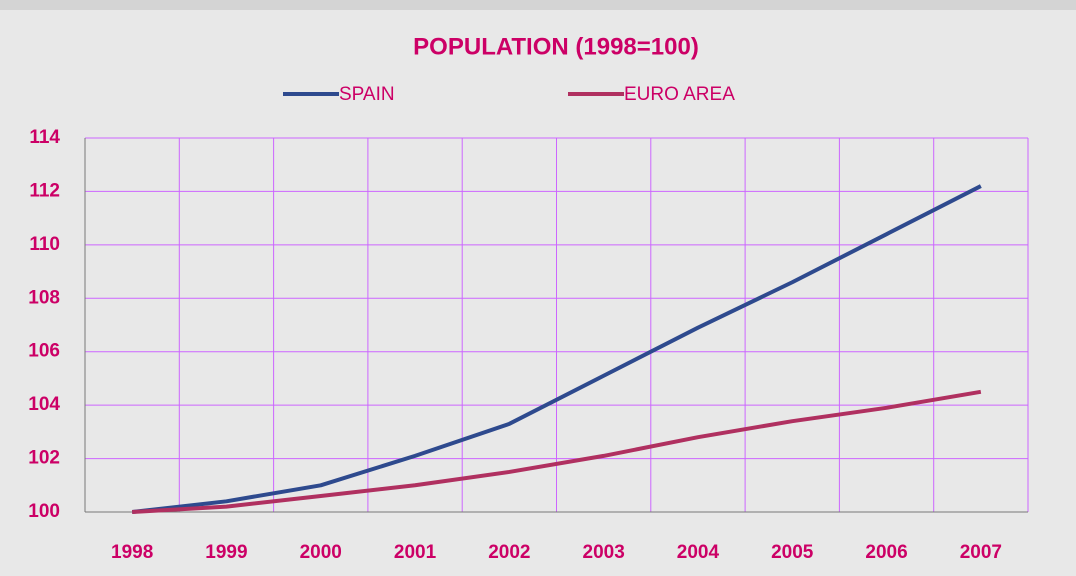  What do you see at coordinates (44, 404) in the screenshot?
I see `y-tick-label: 104` at bounding box center [44, 404].